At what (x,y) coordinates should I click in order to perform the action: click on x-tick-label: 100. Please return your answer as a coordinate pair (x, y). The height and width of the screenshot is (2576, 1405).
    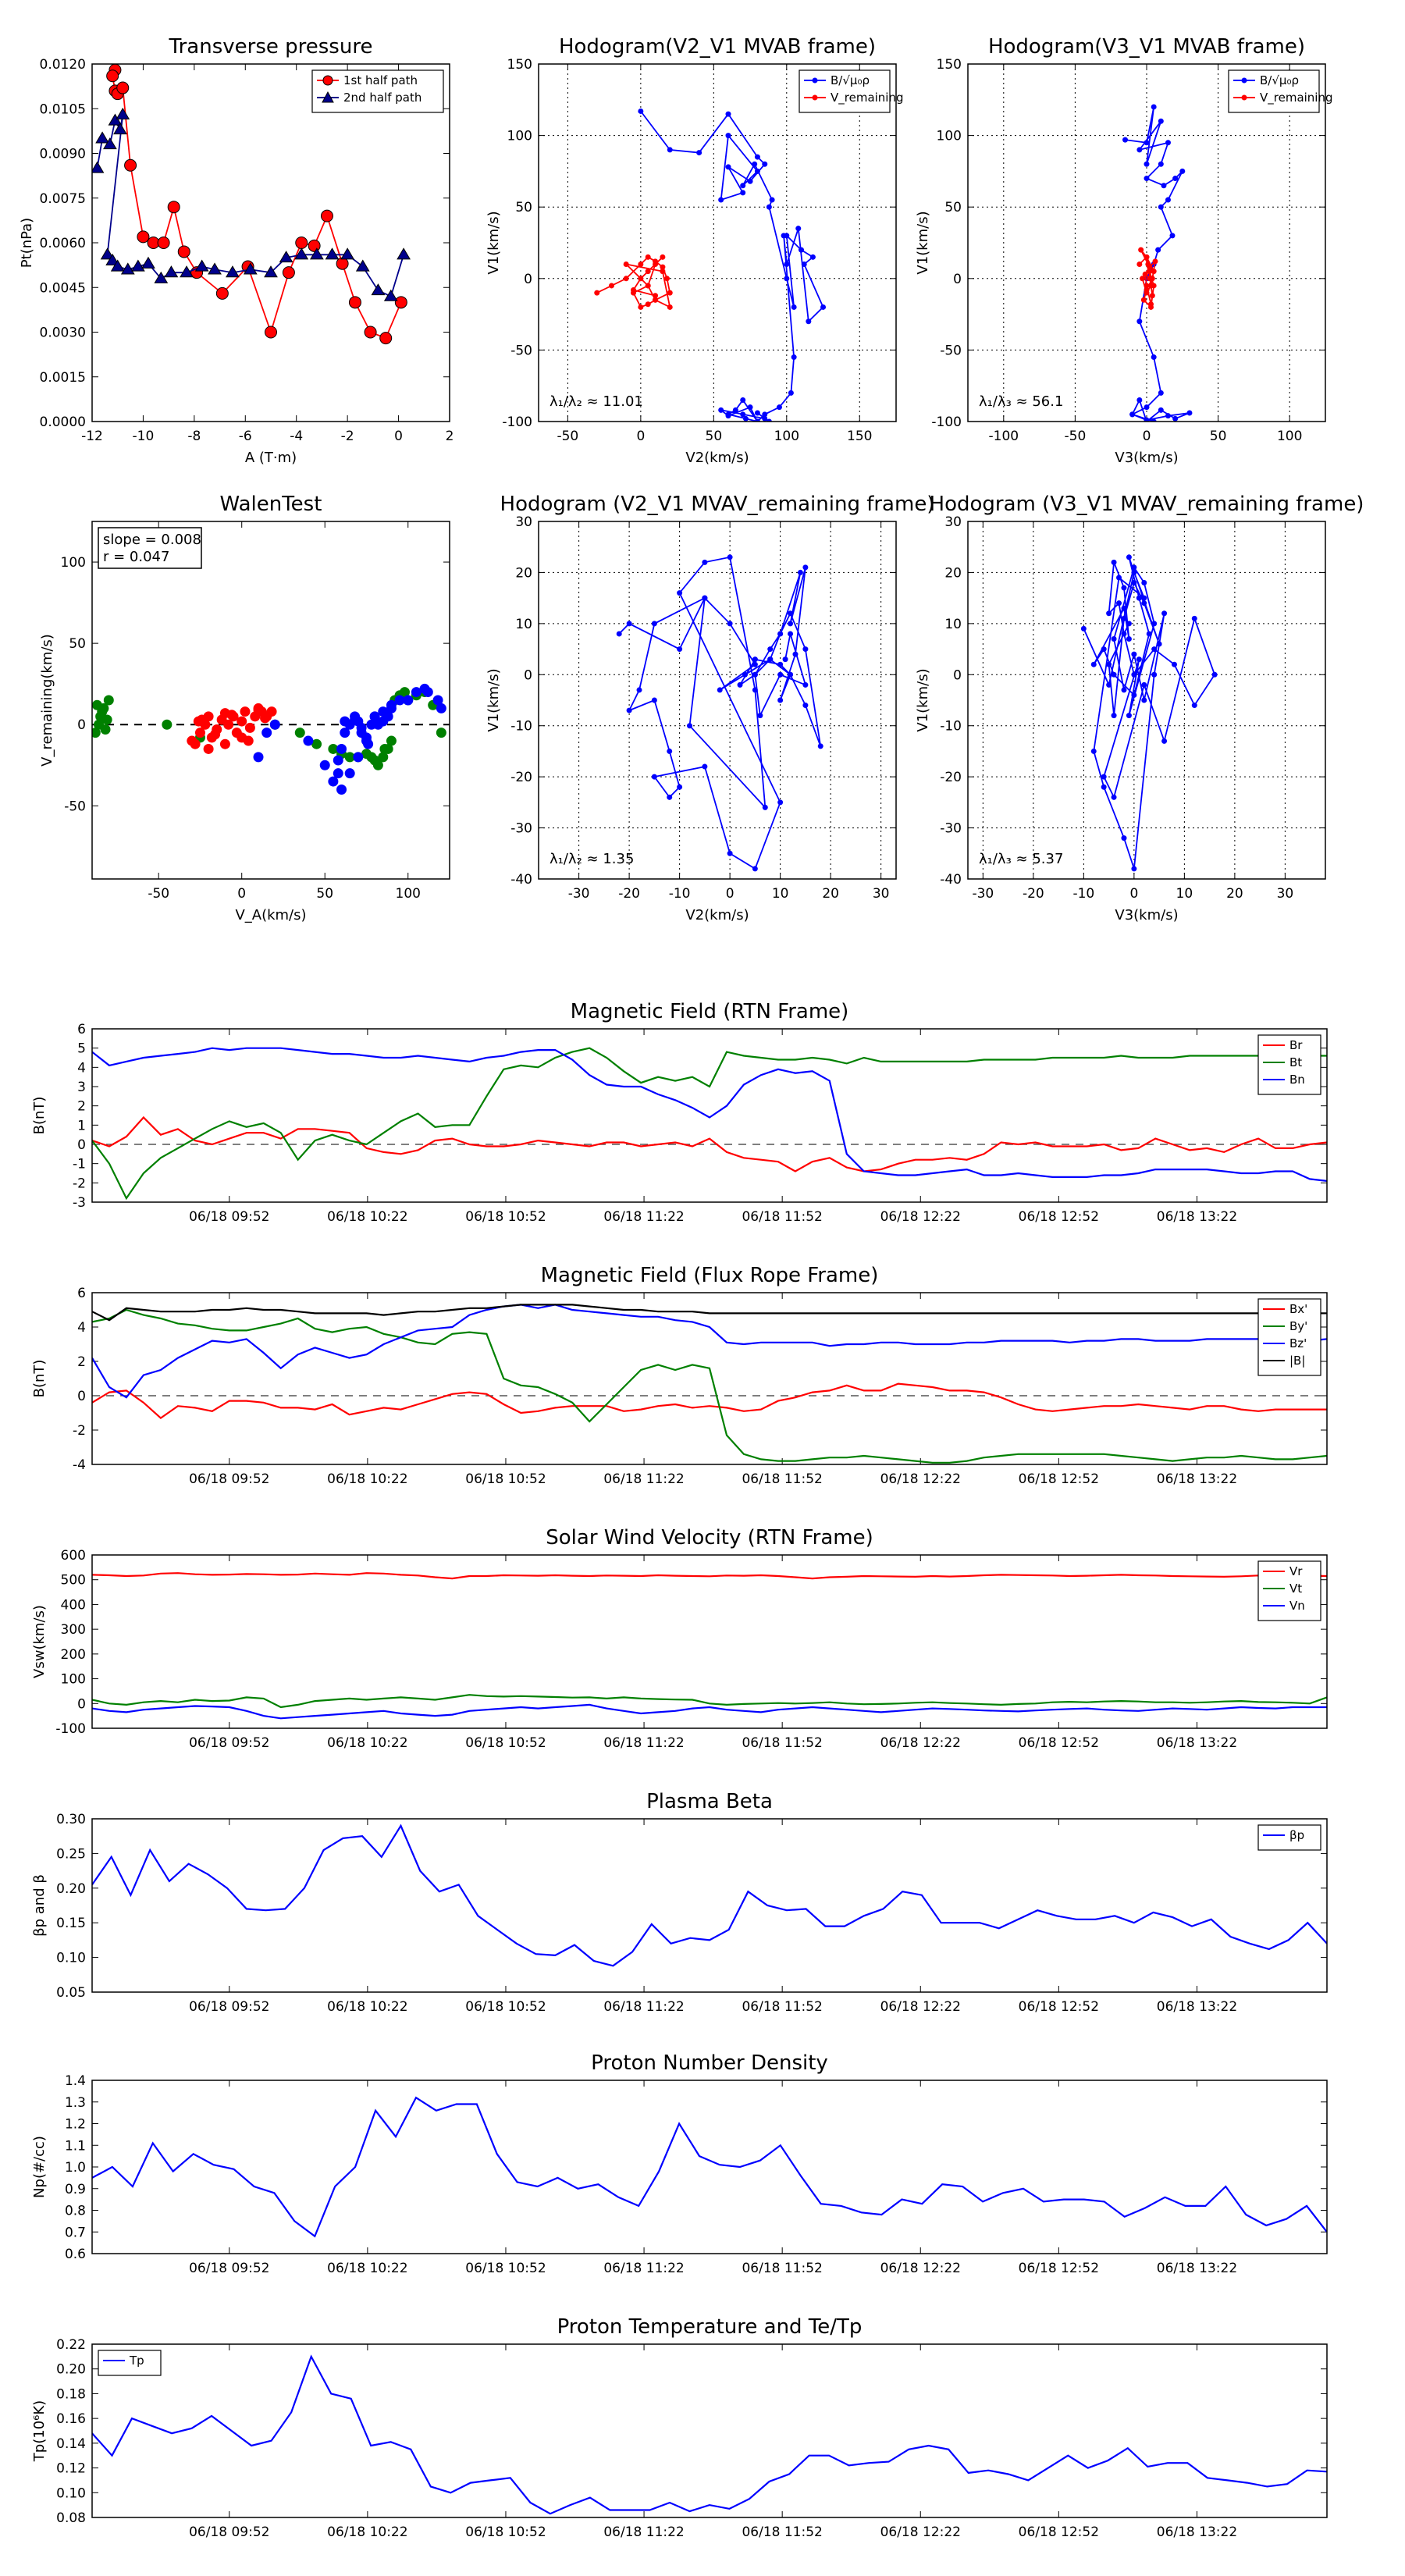
    Looking at the image, I should click on (1290, 436).